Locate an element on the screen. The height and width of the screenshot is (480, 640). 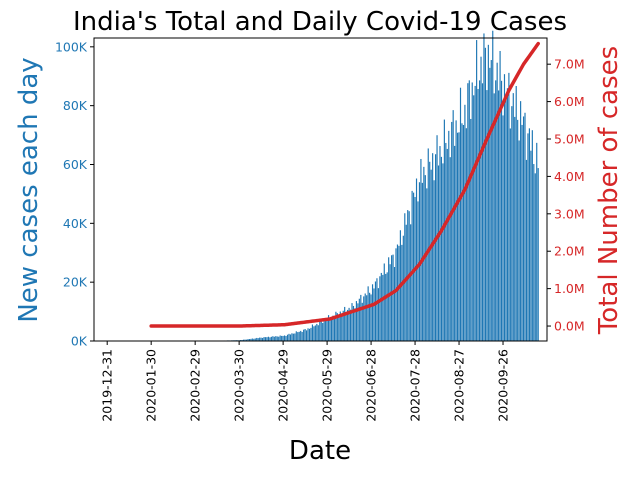
x-tick-label: 2020-05-29 is located at coordinates (327, 385).